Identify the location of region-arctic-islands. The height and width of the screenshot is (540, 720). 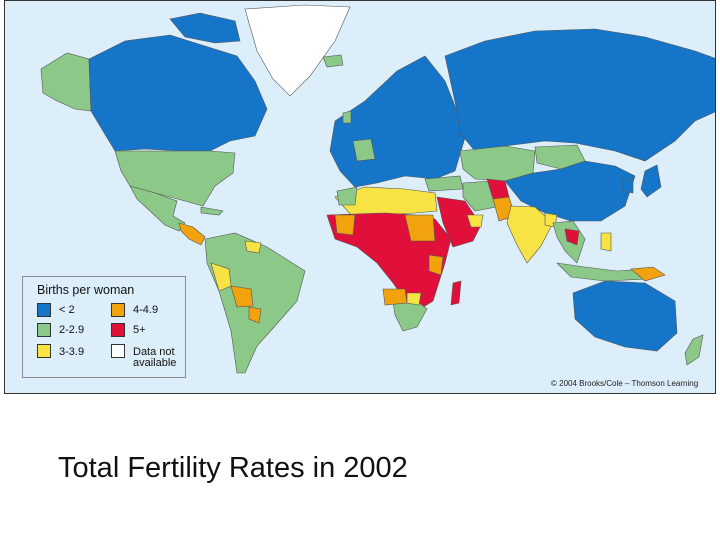
(205, 28).